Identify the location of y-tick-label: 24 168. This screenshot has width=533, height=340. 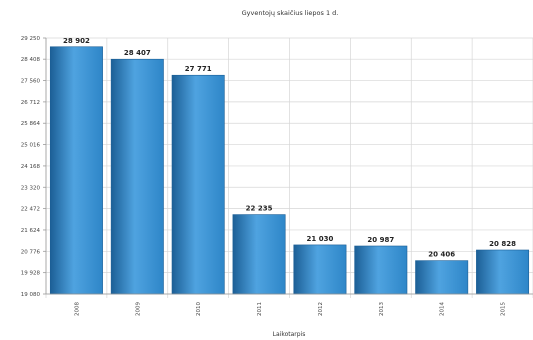
(31, 167).